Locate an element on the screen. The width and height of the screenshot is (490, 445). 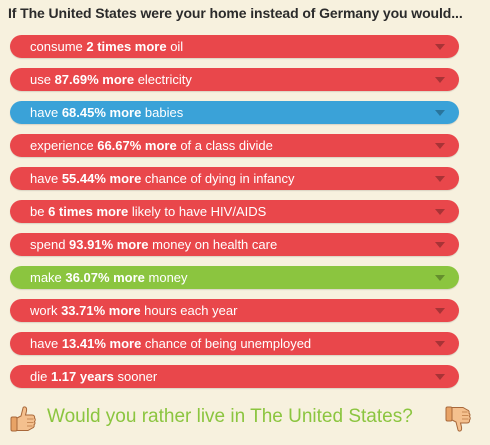
item-prefix: spend is located at coordinates (50, 244).